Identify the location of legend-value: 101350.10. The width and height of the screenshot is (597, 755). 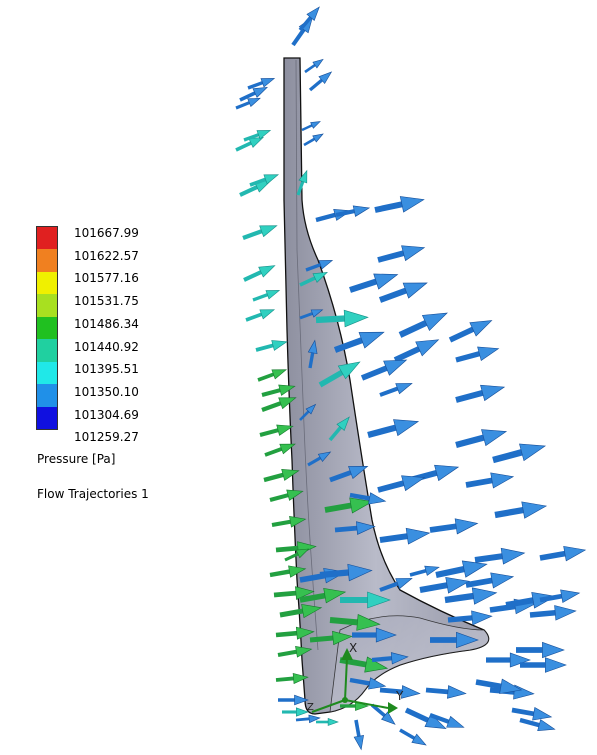
(106, 391).